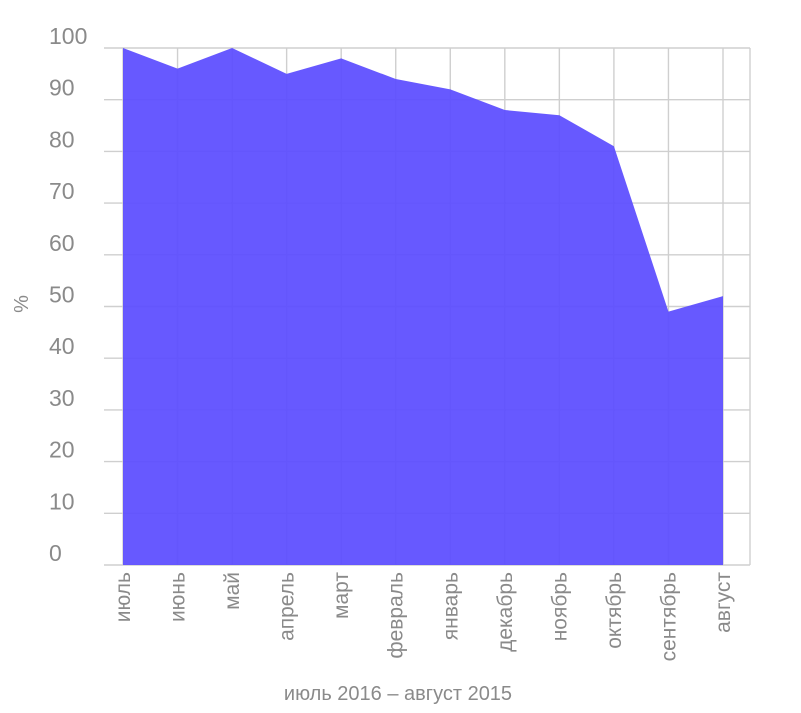  What do you see at coordinates (62, 88) in the screenshot?
I see `y-tick-label: 90` at bounding box center [62, 88].